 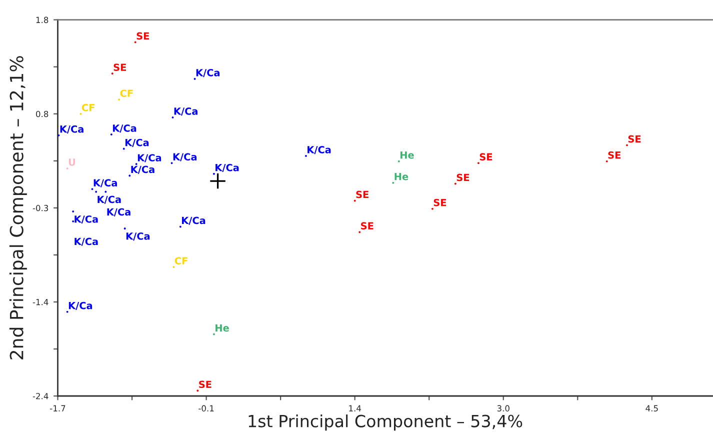 What do you see at coordinates (205, 384) in the screenshot?
I see `series-label: SE` at bounding box center [205, 384].